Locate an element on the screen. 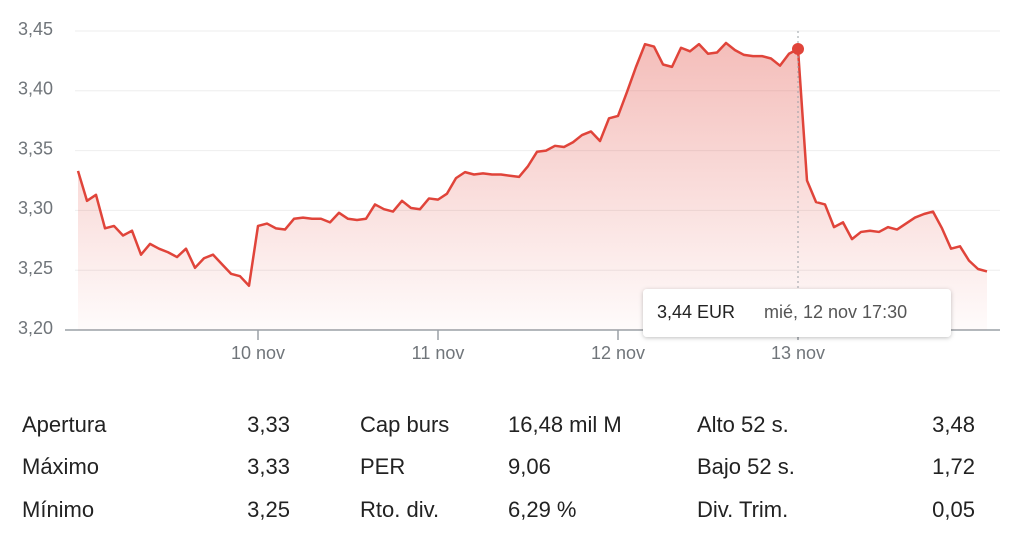 This screenshot has height=553, width=1024. stat-label: Mínimo is located at coordinates (58, 509).